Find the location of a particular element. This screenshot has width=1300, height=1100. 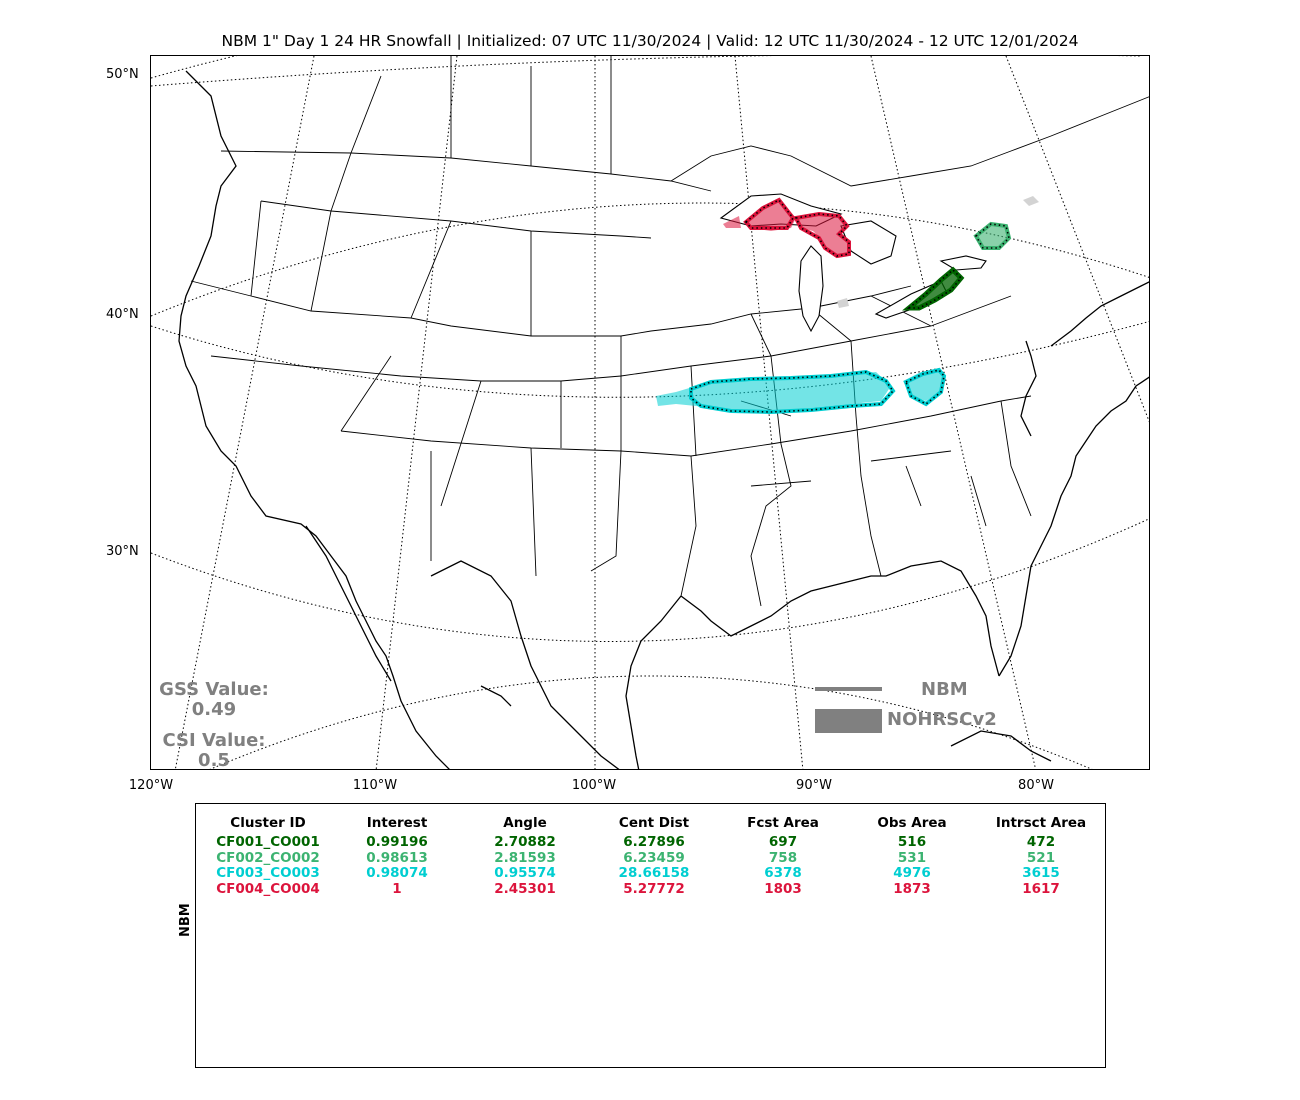

lon-label-90: 90°W is located at coordinates (814, 785).